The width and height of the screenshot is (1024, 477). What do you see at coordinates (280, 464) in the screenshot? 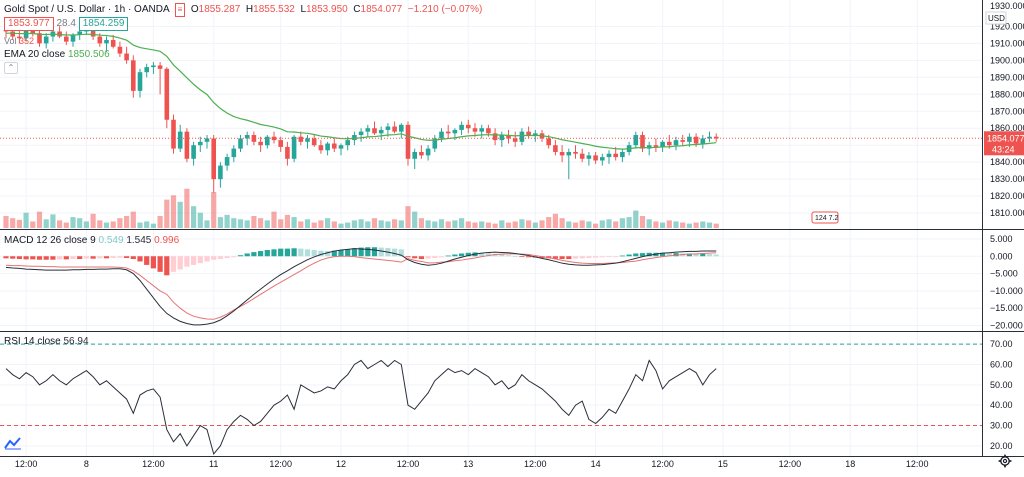
I see `time-tick-label: 12:00` at bounding box center [280, 464].